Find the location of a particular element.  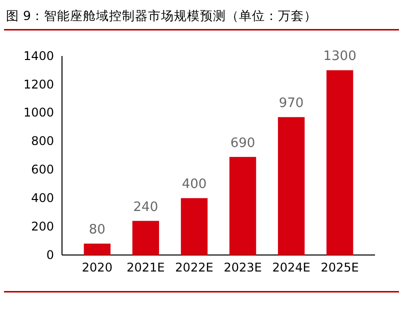

y-tick-label: 200 is located at coordinates (42, 226).